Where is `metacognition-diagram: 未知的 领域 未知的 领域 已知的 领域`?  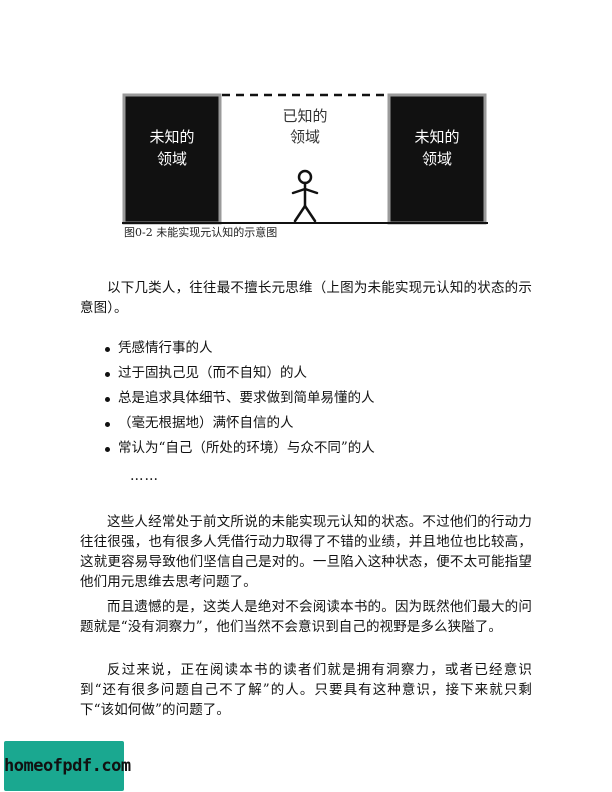 metacognition-diagram: 未知的 领域 未知的 领域 已知的 领域 is located at coordinates (305, 159).